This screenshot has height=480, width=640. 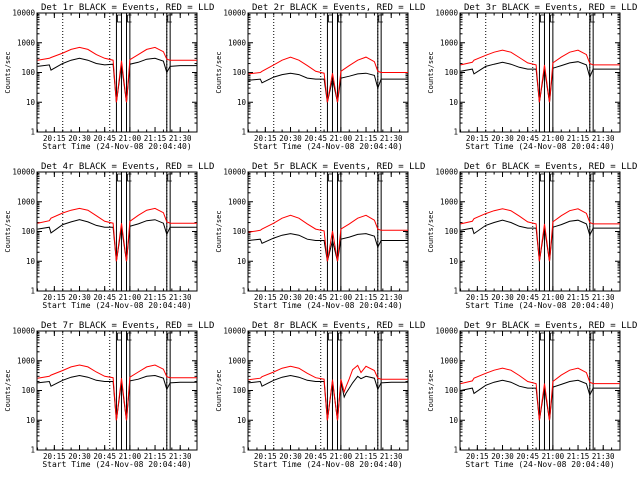 What do you see at coordinates (338, 326) in the screenshot?
I see `panel-title: Det 8r BLACK = Events, RED = LLD` at bounding box center [338, 326].